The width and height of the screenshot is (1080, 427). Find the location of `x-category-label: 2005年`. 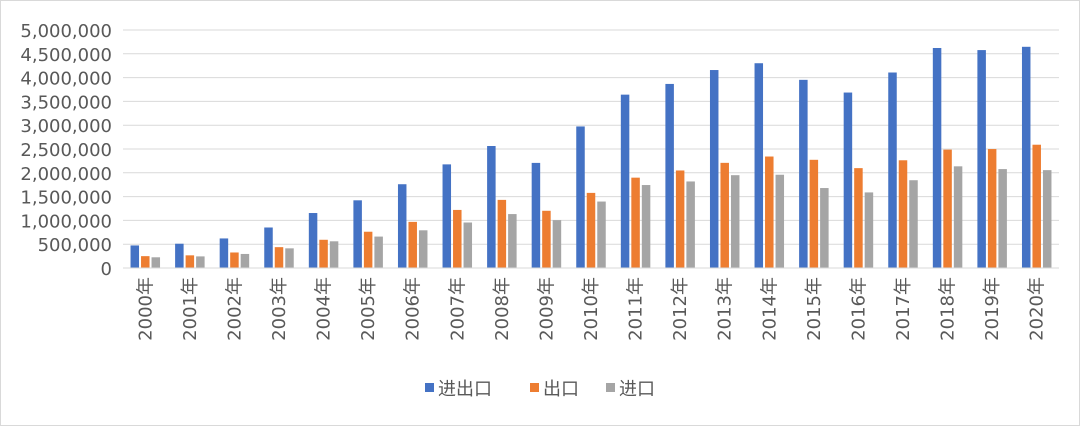

x-category-label: 2005年 is located at coordinates (368, 309).